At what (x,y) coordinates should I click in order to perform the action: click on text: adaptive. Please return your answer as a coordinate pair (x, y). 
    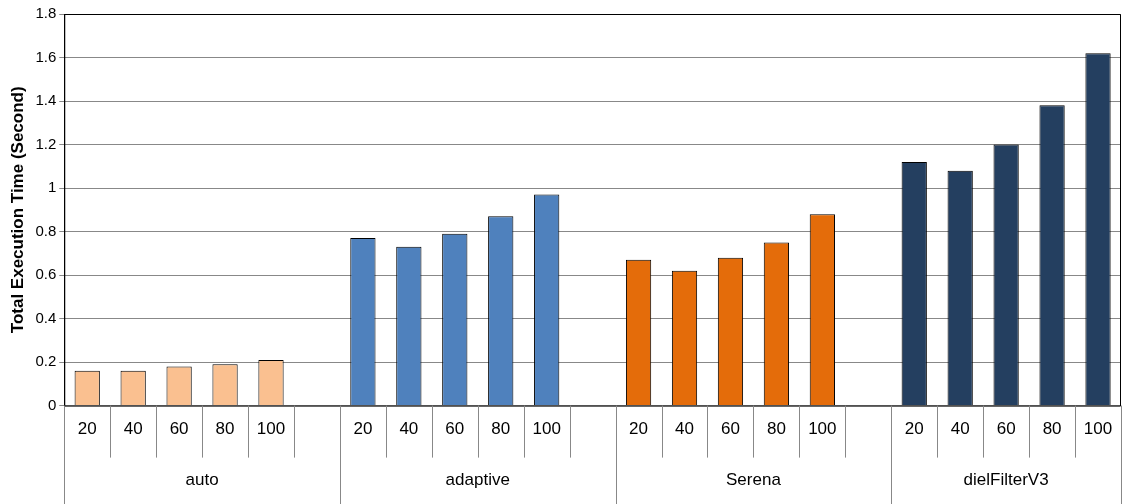
    Looking at the image, I should click on (477, 480).